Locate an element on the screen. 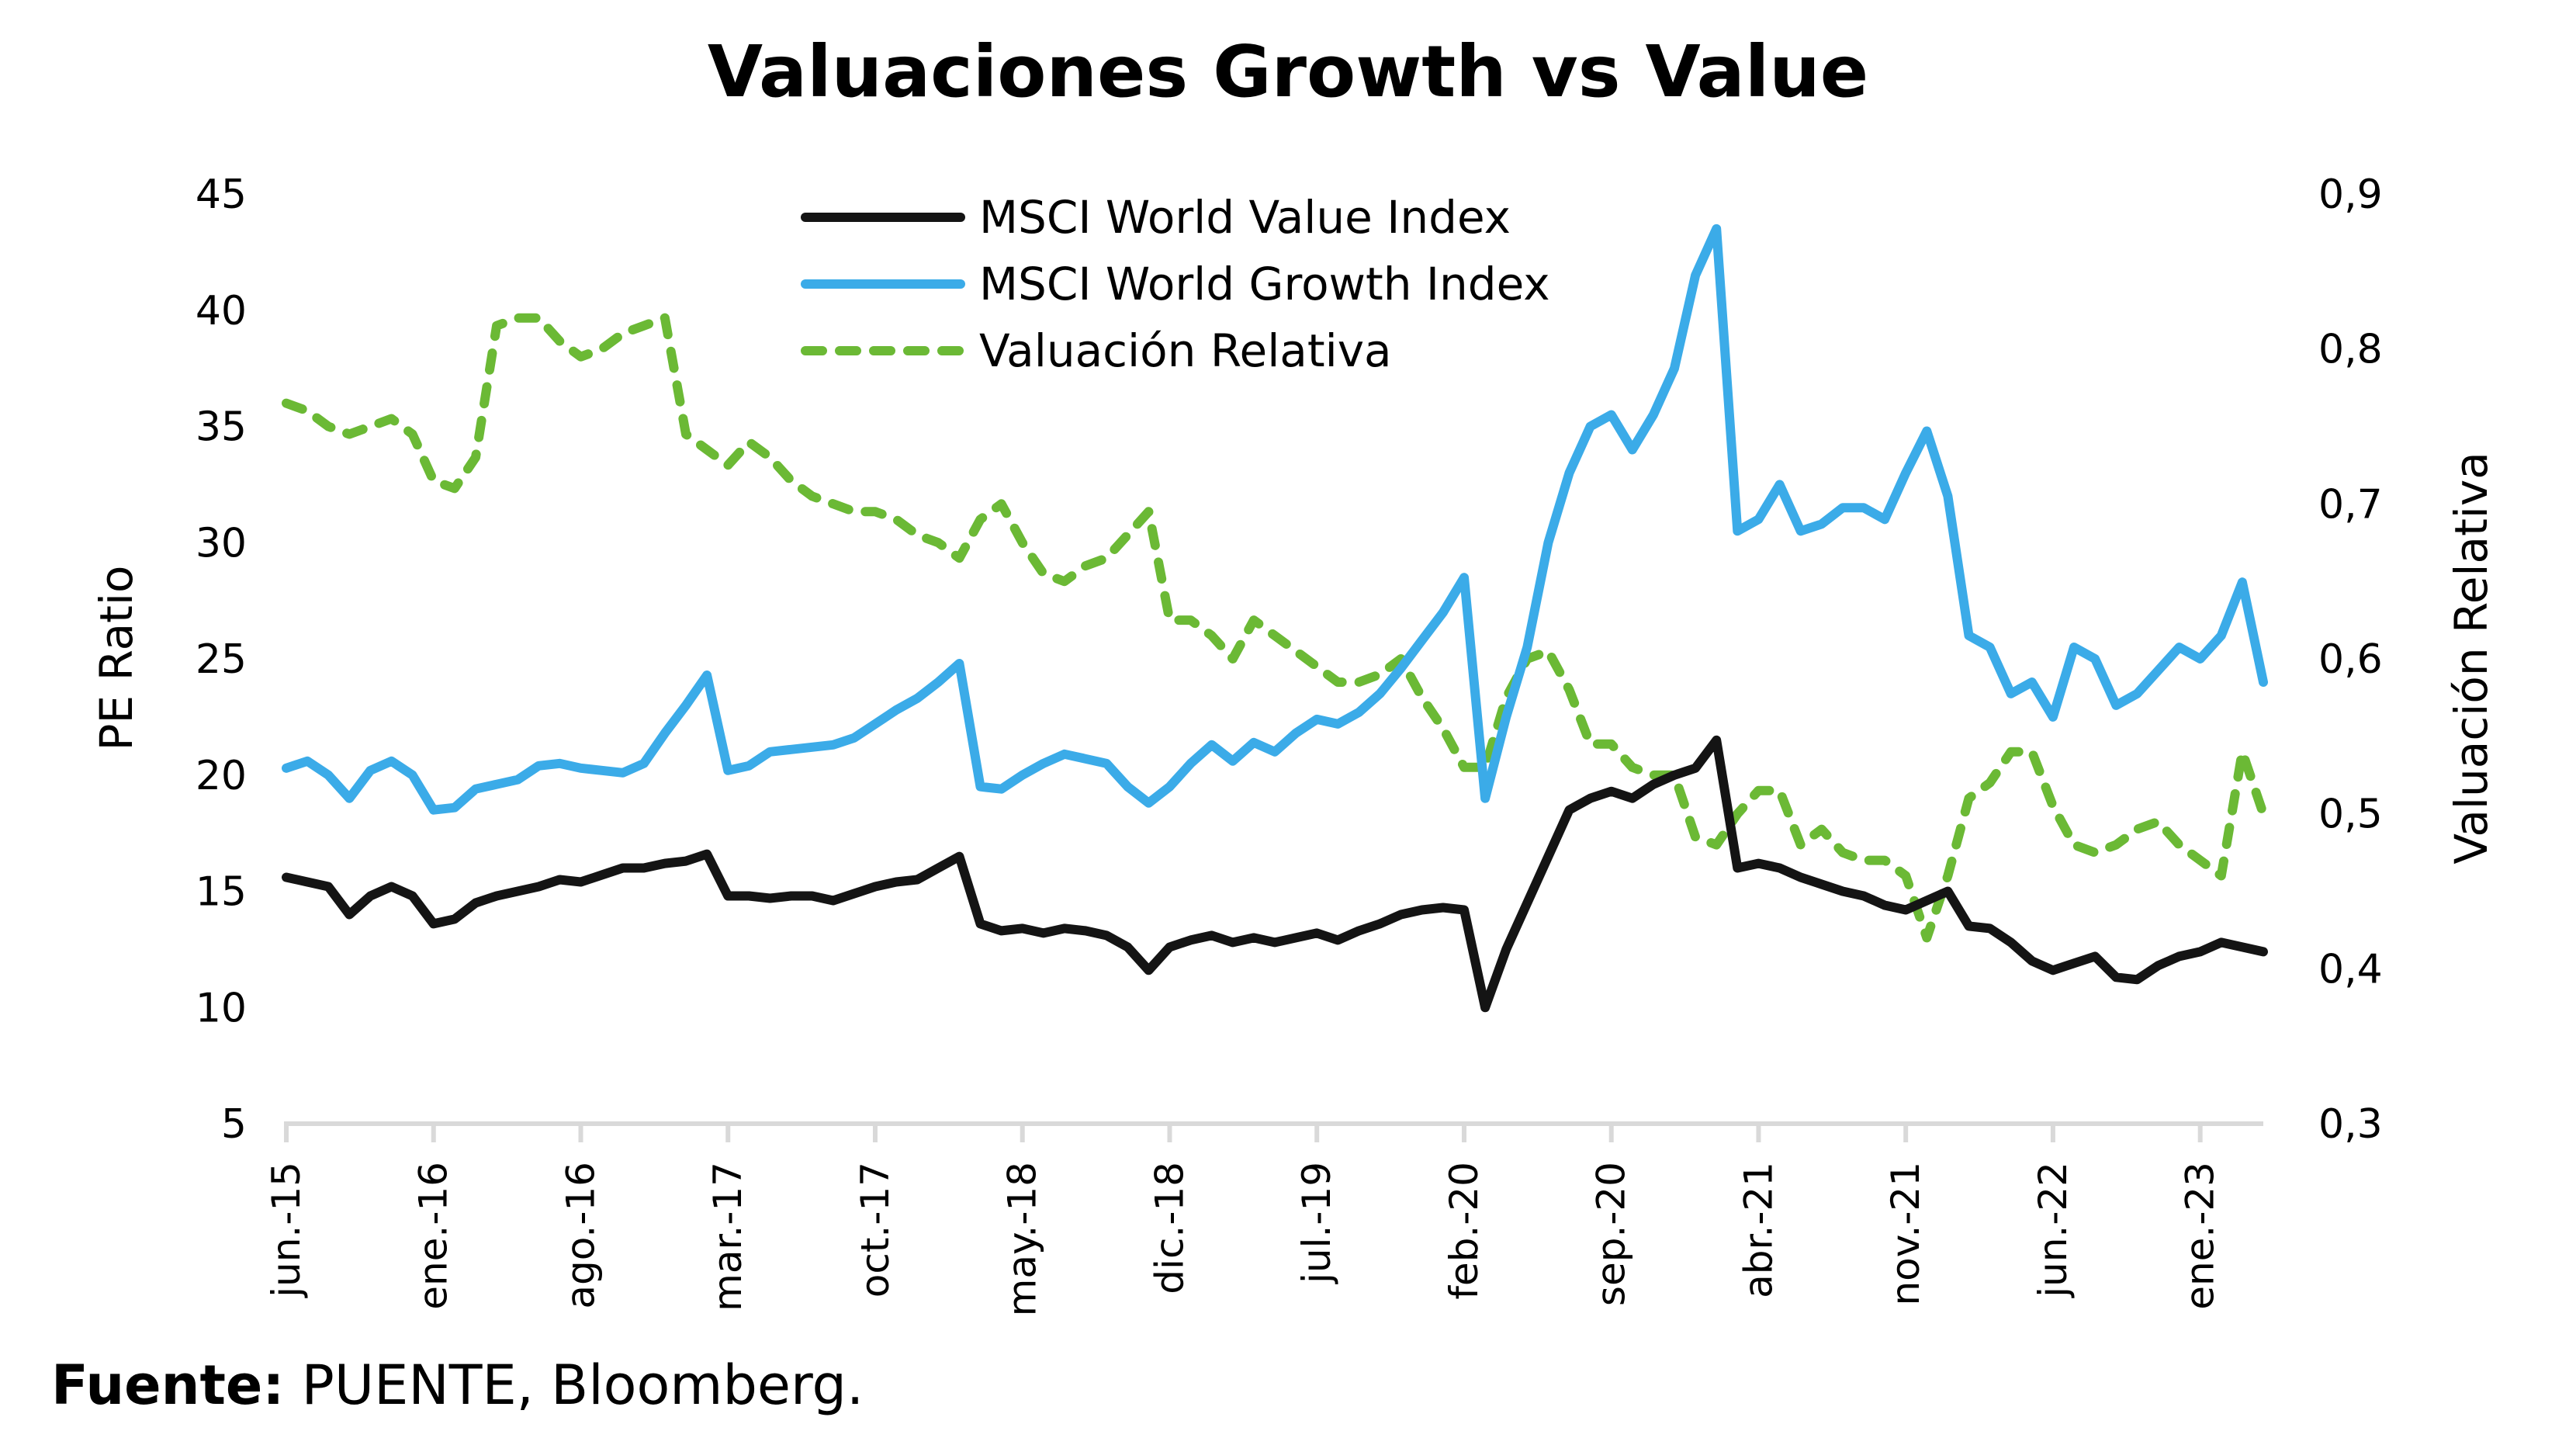 This screenshot has height=1438, width=2576. left-tick-label: 25 is located at coordinates (221, 659).